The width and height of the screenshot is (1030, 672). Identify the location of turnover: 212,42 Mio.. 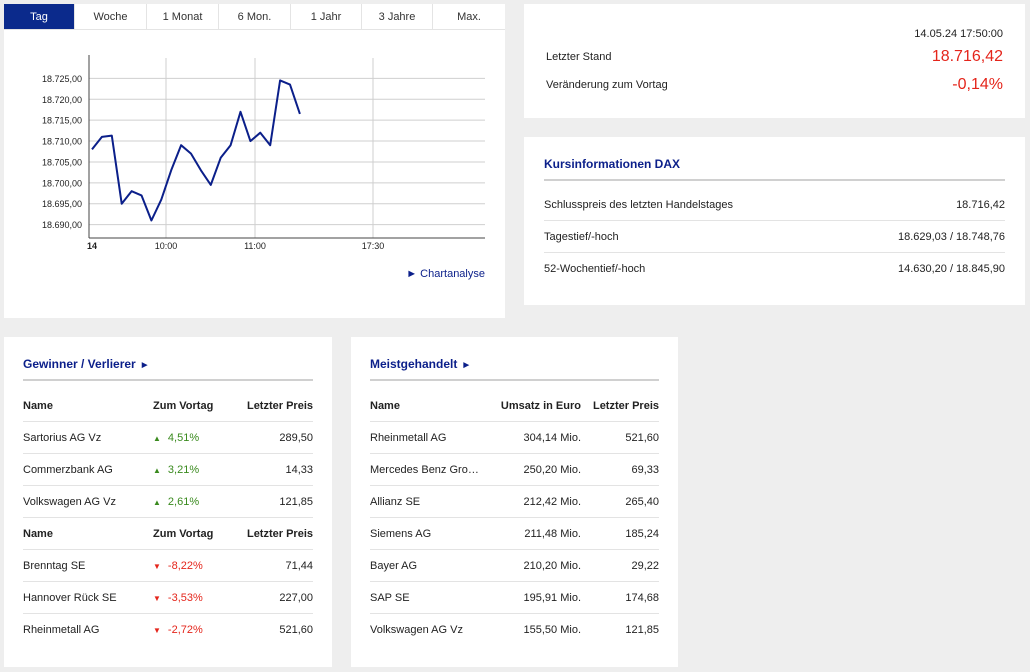
(552, 501).